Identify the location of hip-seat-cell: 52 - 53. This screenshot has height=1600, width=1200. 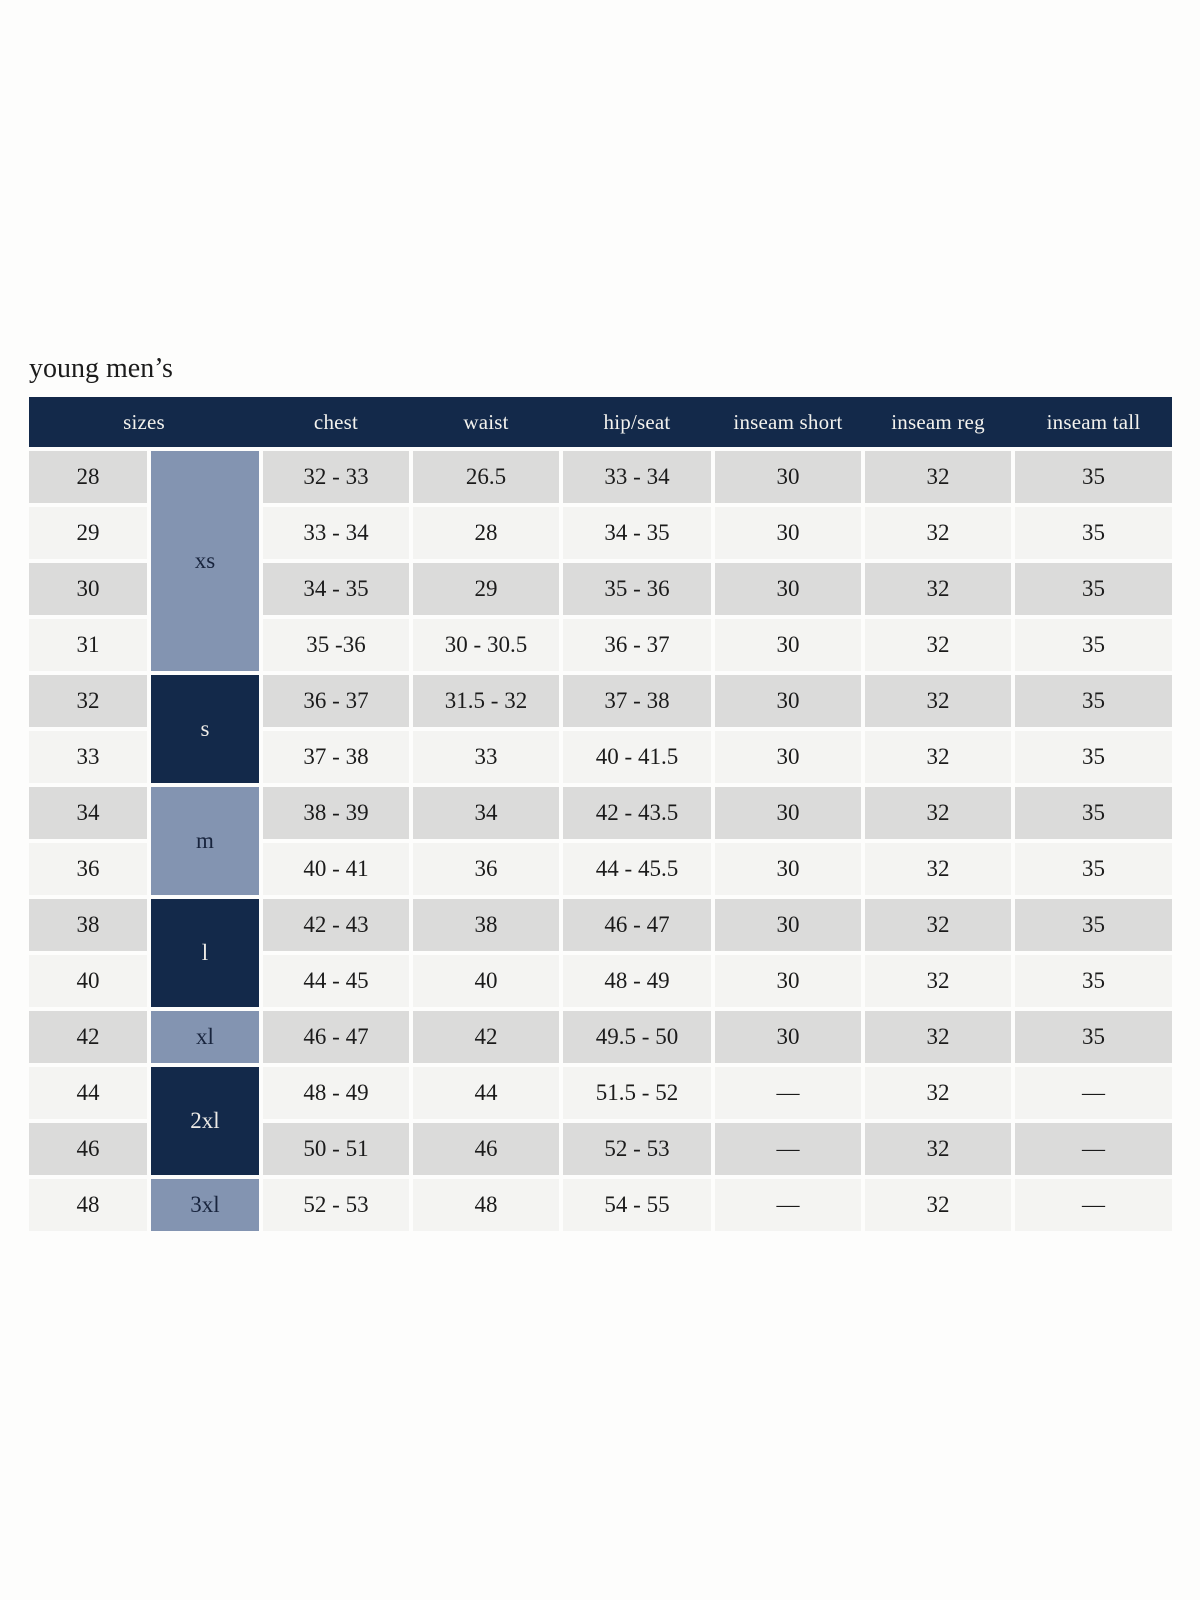
(637, 1149).